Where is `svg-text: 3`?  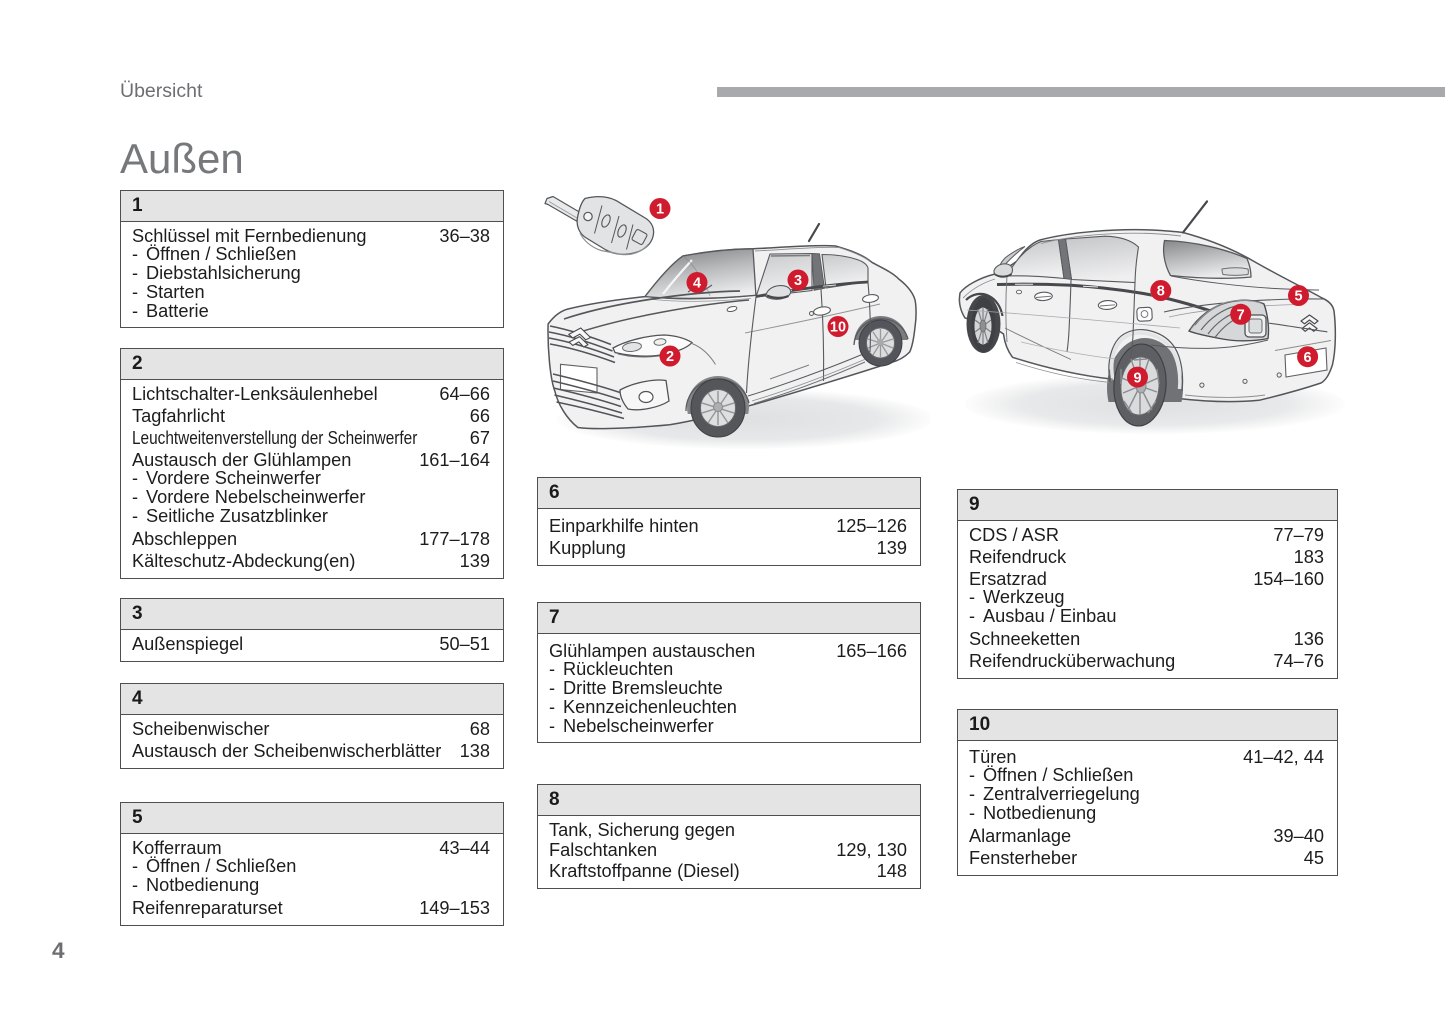
svg-text: 3 is located at coordinates (798, 281).